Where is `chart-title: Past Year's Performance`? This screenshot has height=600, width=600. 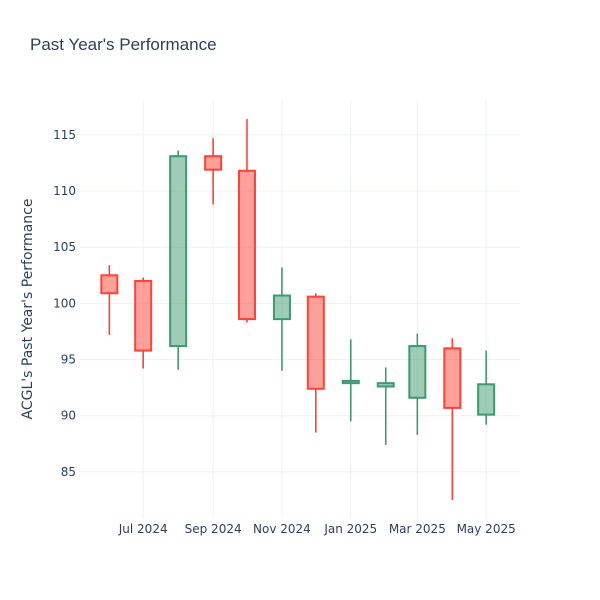
chart-title: Past Year's Performance is located at coordinates (123, 44).